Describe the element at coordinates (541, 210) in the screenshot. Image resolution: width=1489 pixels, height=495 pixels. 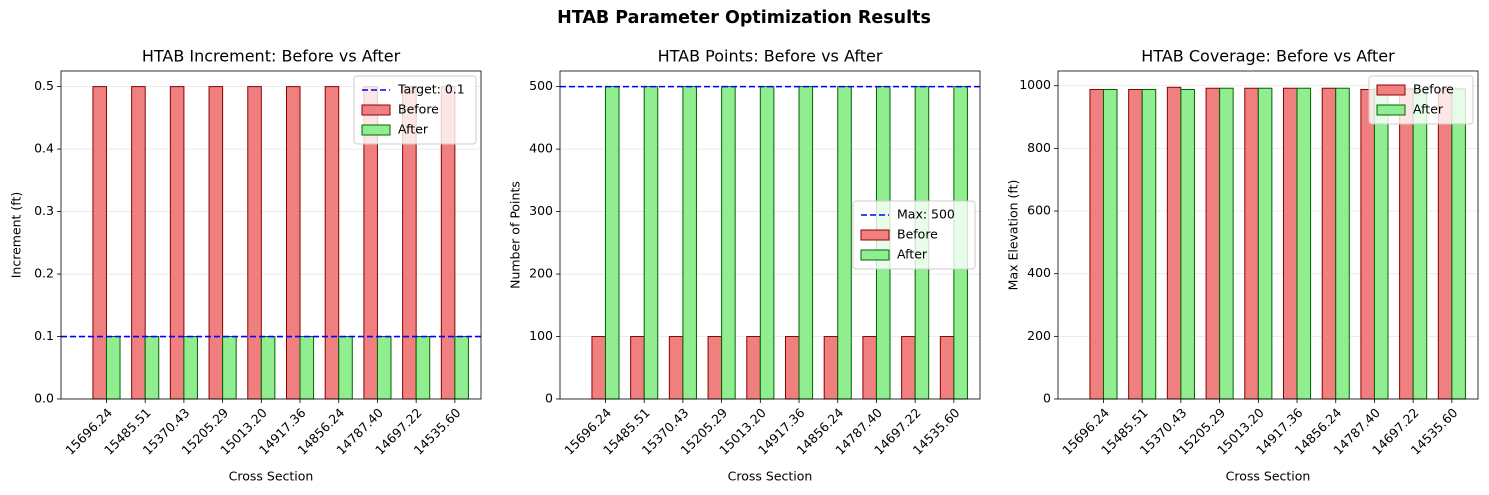
I see `y-tick-label: 300` at that location.